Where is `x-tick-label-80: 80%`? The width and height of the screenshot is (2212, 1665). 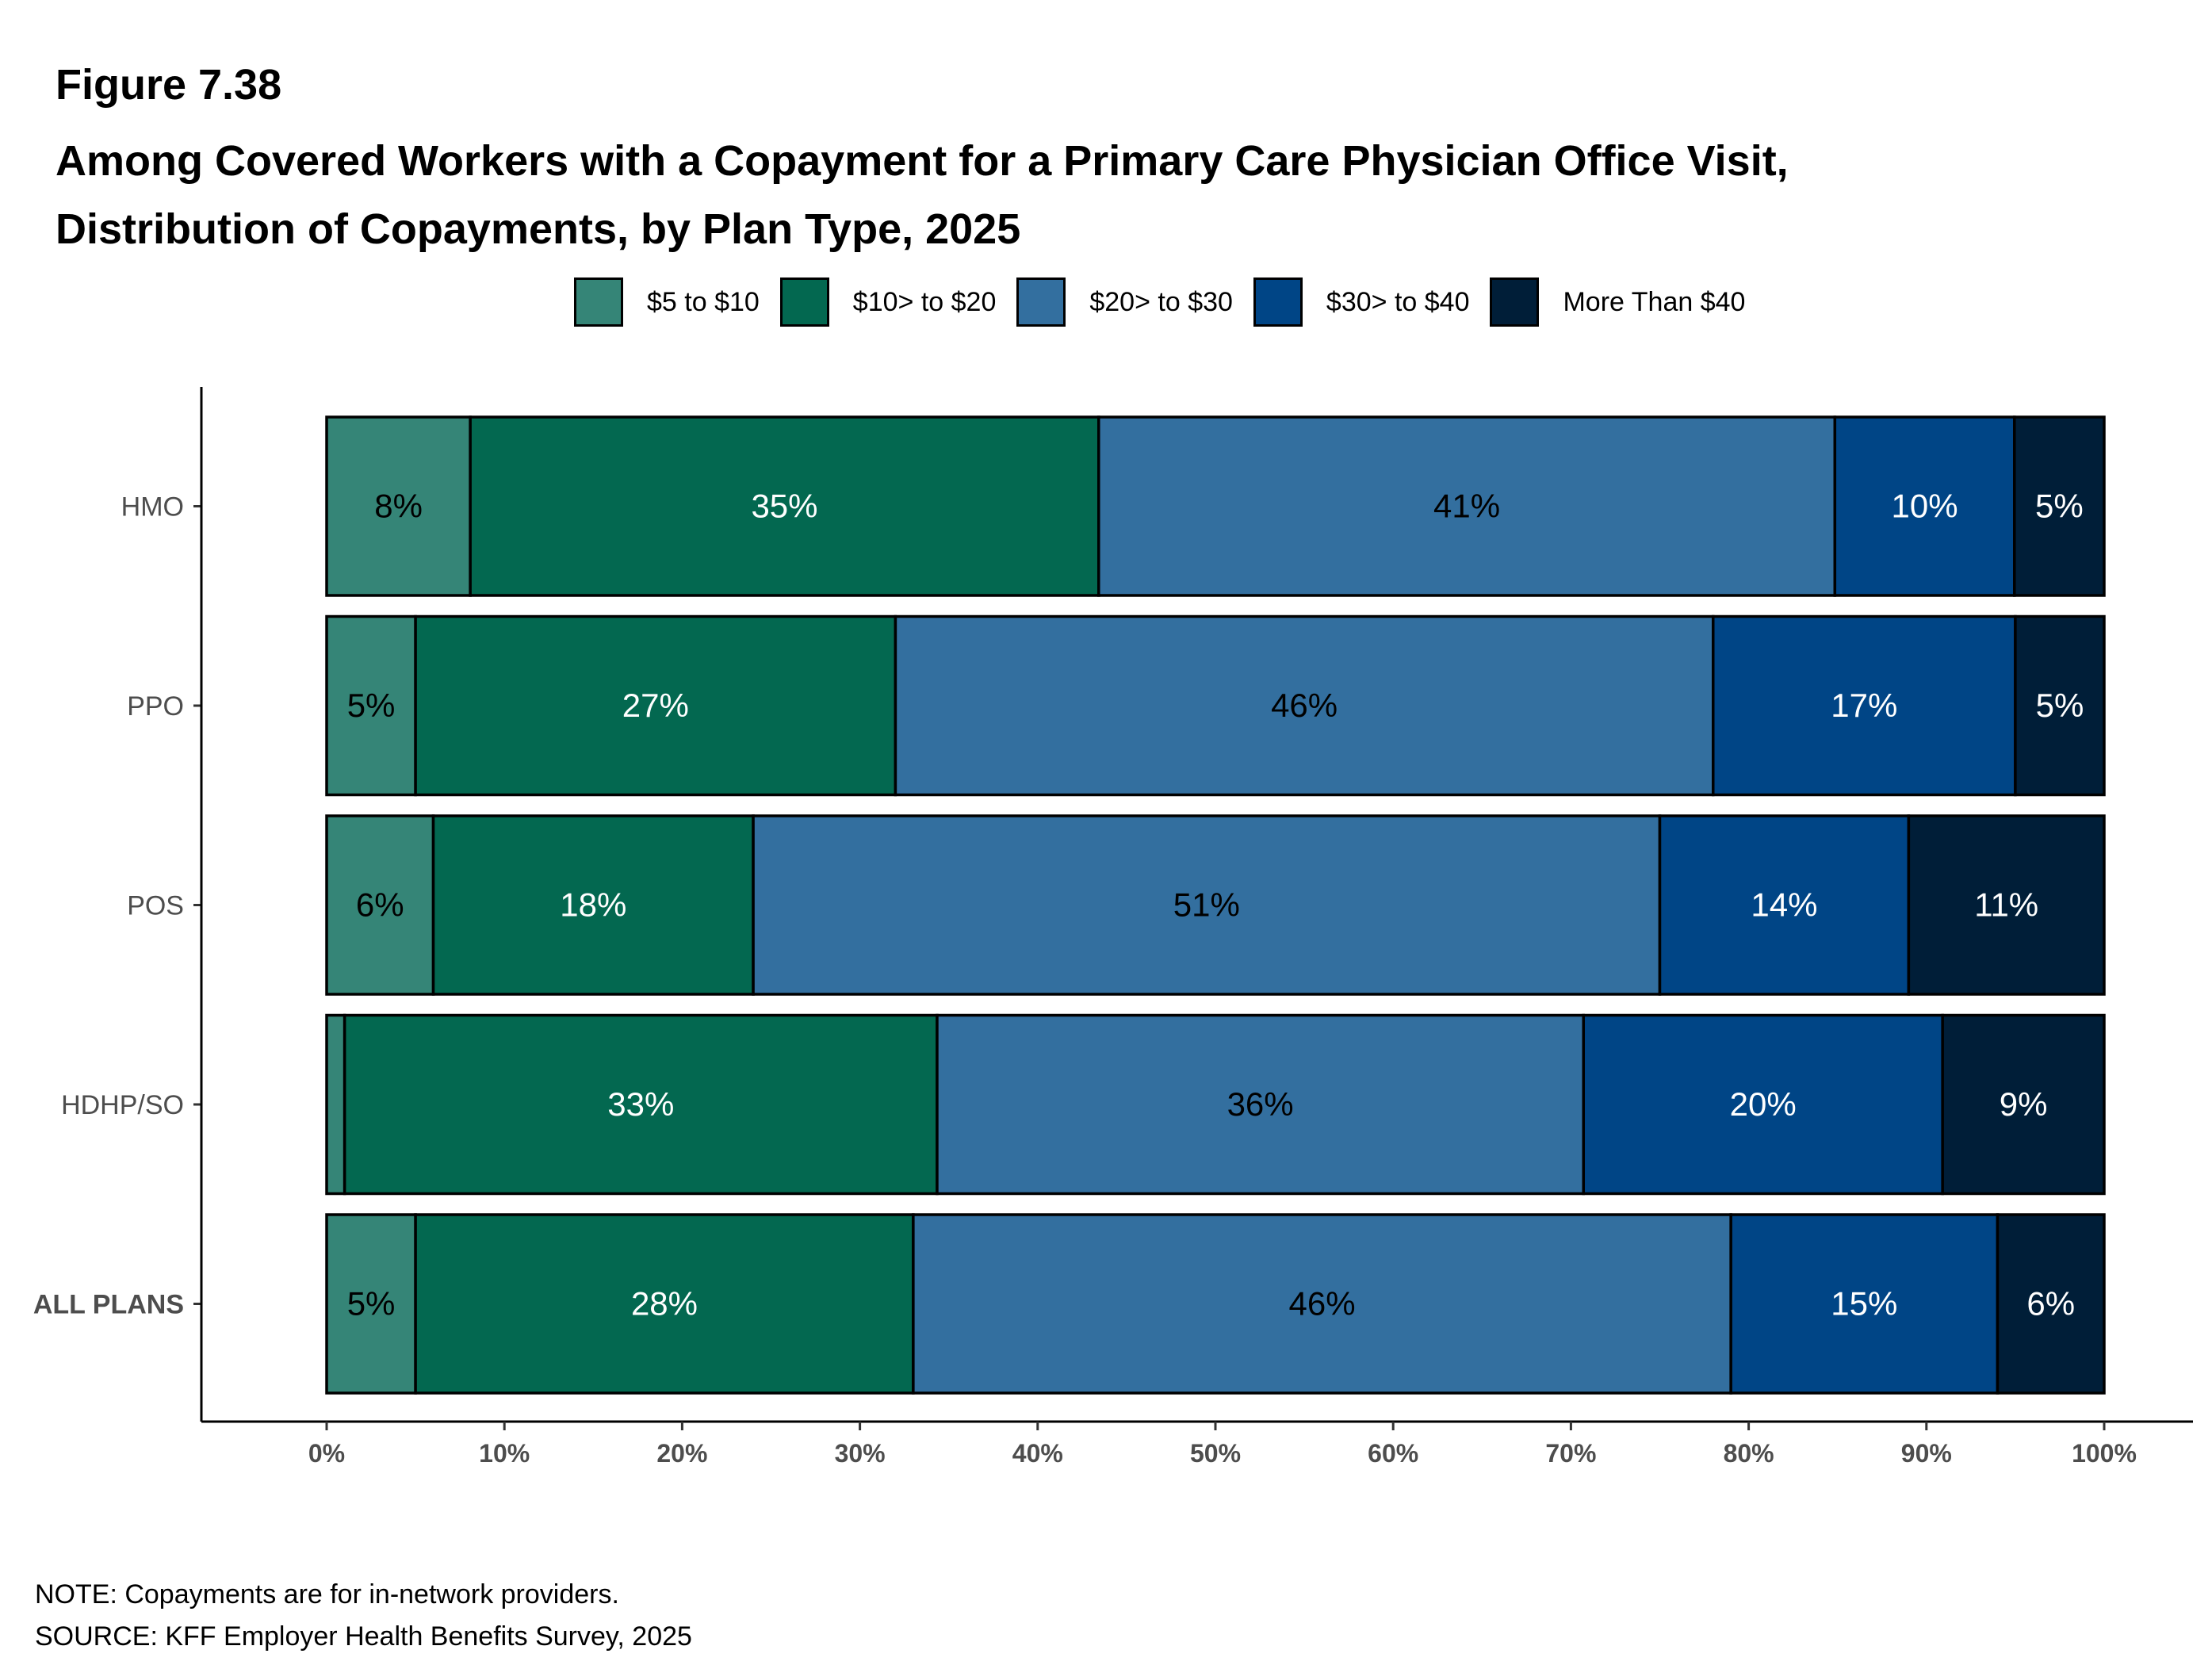 x-tick-label-80: 80% is located at coordinates (1749, 1453).